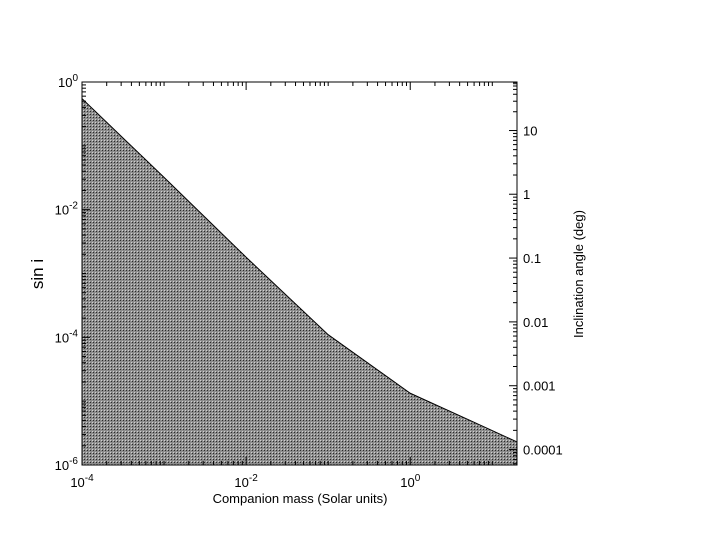 This screenshot has height=545, width=705. Describe the element at coordinates (68, 81) in the screenshot. I see `y-tick-label: 10⁰` at that location.